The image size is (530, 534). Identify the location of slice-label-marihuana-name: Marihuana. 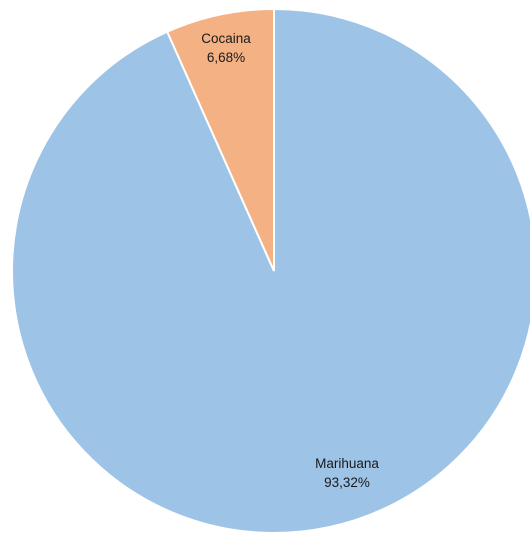
(347, 463).